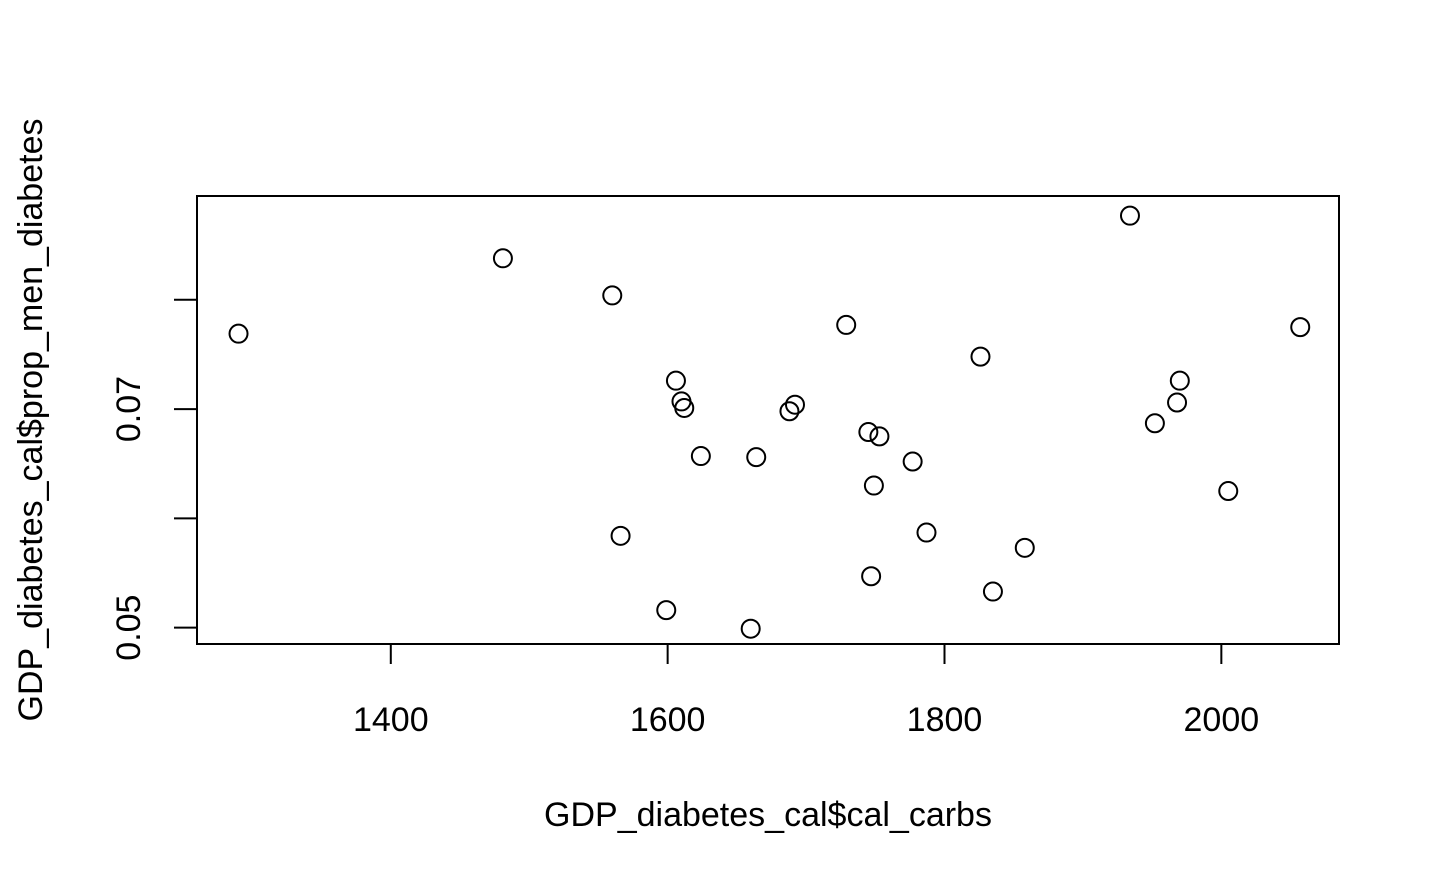  I want to click on x-tick-label: 1400, so click(391, 720).